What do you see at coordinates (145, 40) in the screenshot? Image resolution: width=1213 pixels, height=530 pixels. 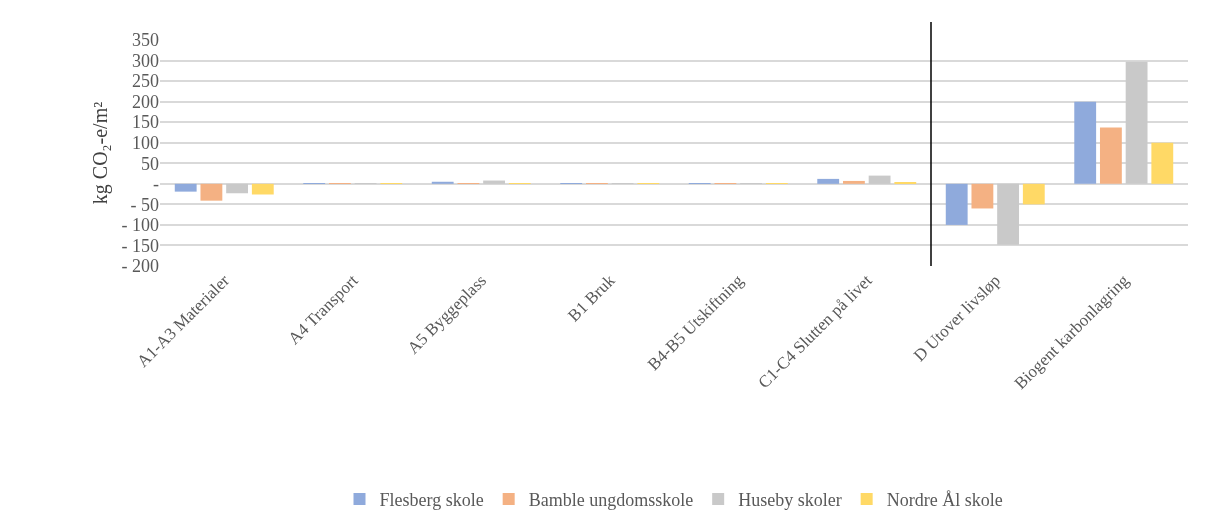 I see `y-tick-label: 350` at bounding box center [145, 40].